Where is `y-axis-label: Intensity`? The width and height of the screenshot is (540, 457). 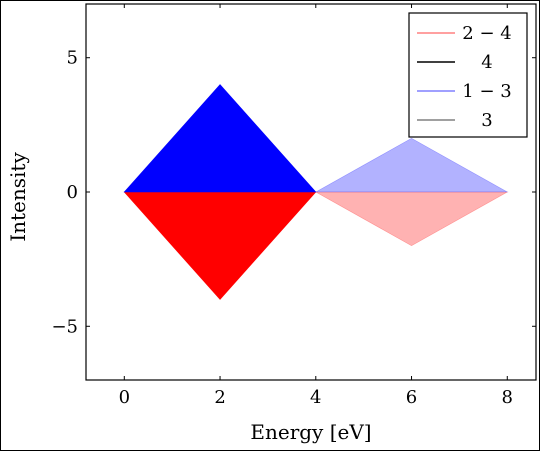 y-axis-label: Intensity is located at coordinates (18, 197).